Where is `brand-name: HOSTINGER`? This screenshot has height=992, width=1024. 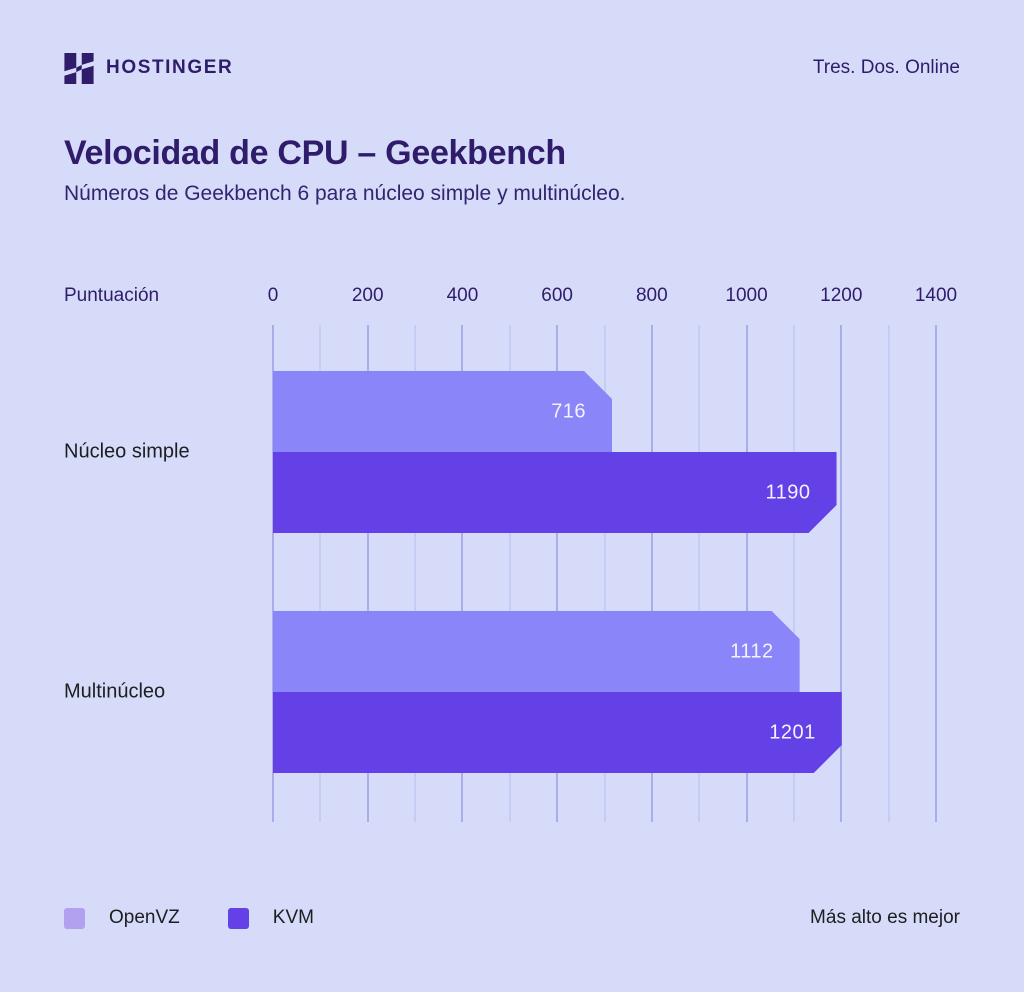 brand-name: HOSTINGER is located at coordinates (170, 67).